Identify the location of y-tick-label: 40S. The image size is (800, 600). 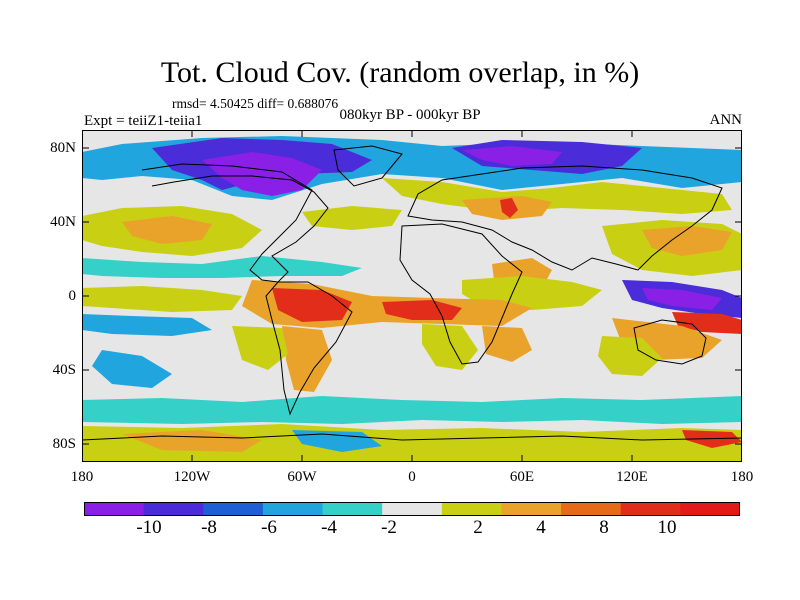
(64, 370).